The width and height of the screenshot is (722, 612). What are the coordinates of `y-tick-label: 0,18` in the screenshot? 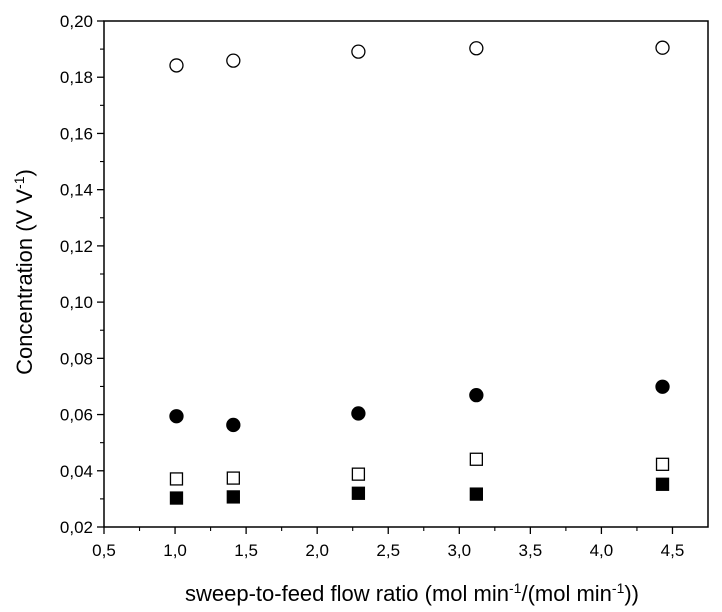 It's located at (76, 77).